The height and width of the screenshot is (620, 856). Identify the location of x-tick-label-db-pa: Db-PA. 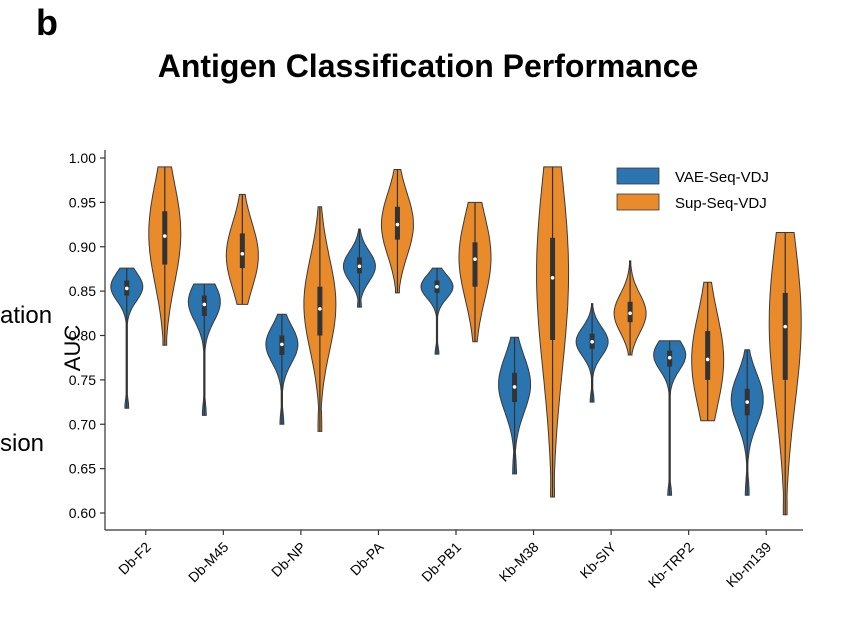
(367, 558).